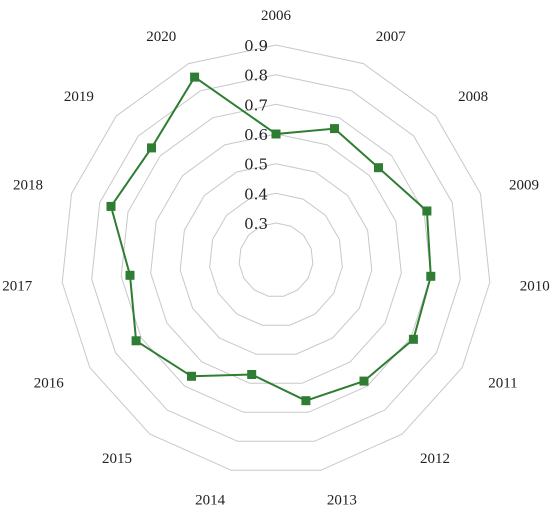 The width and height of the screenshot is (550, 513). What do you see at coordinates (391, 37) in the screenshot?
I see `category-label-2007: 2007` at bounding box center [391, 37].